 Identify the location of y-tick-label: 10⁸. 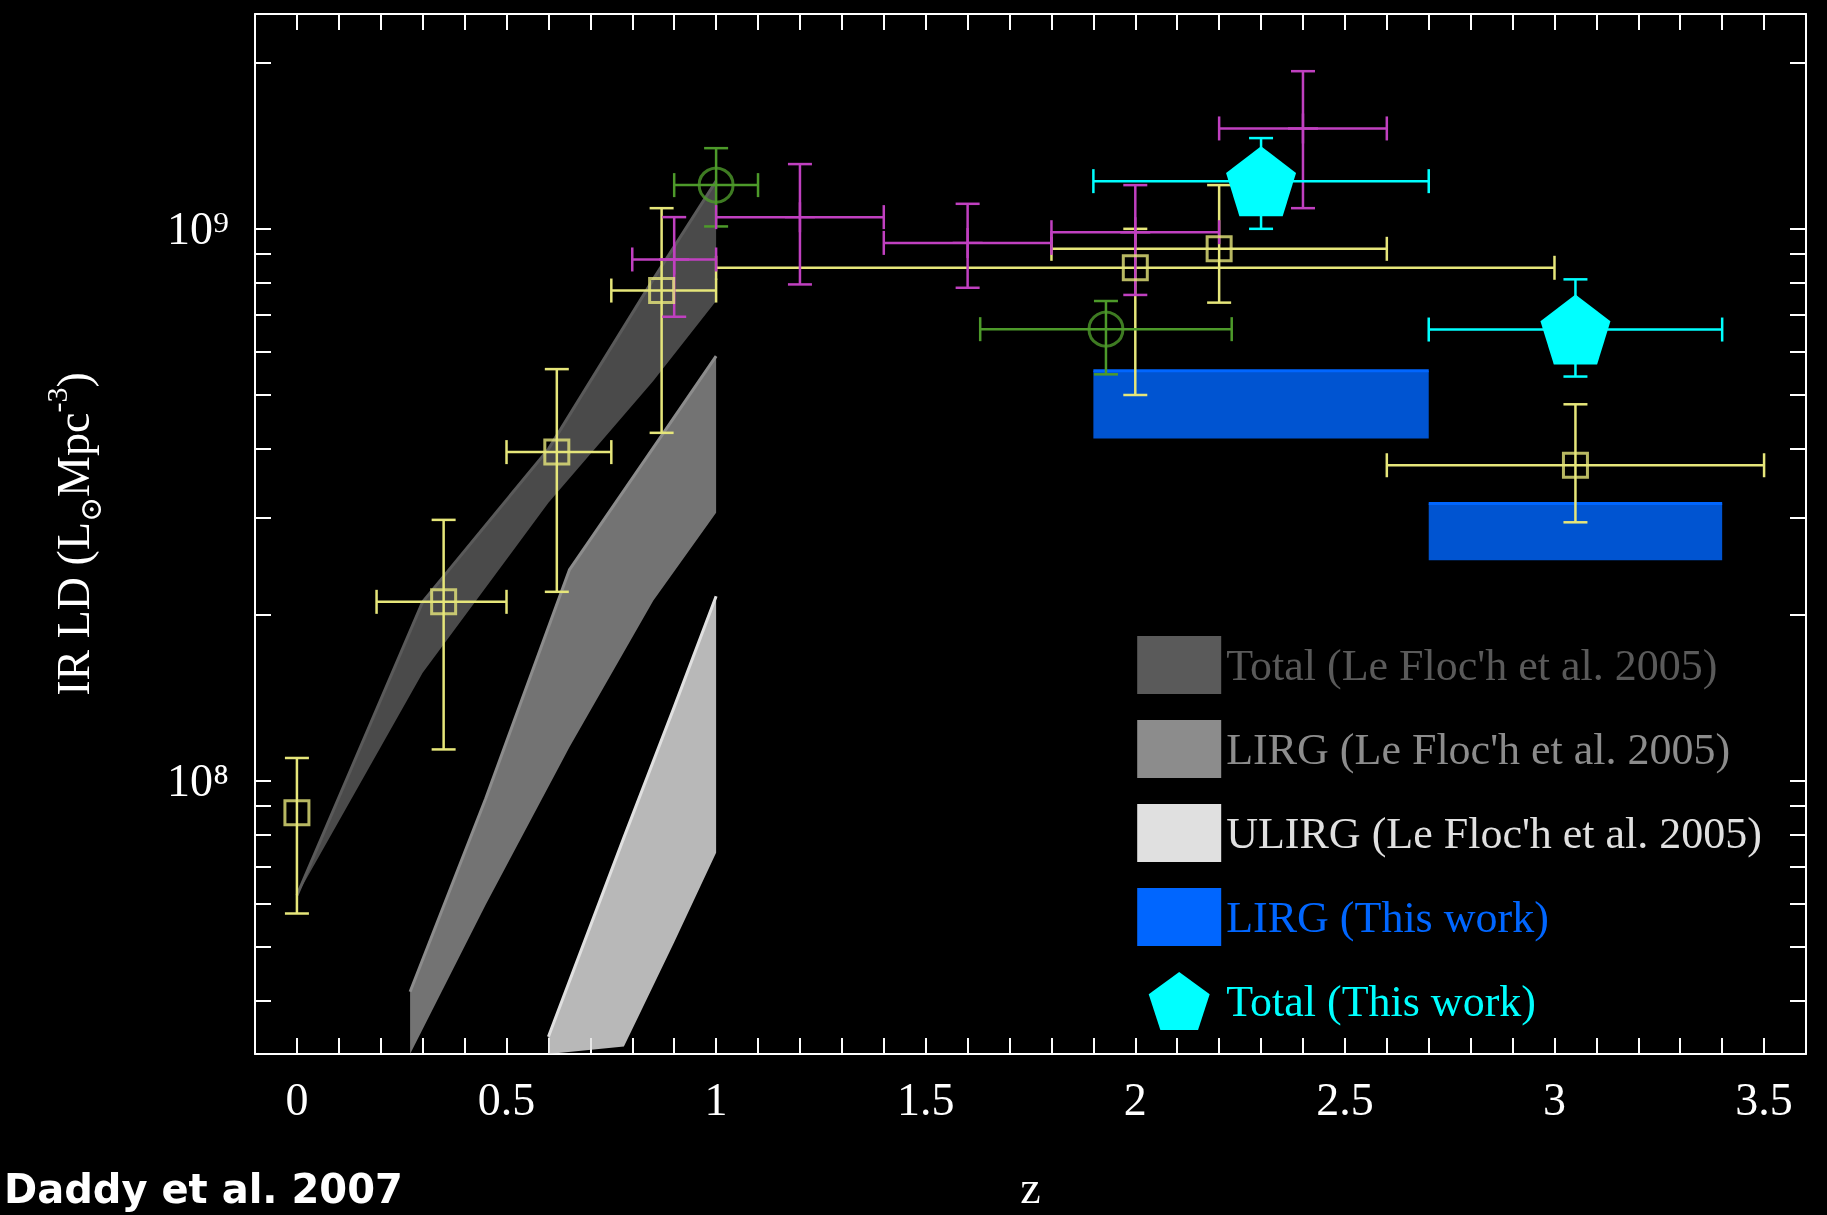
(197, 781).